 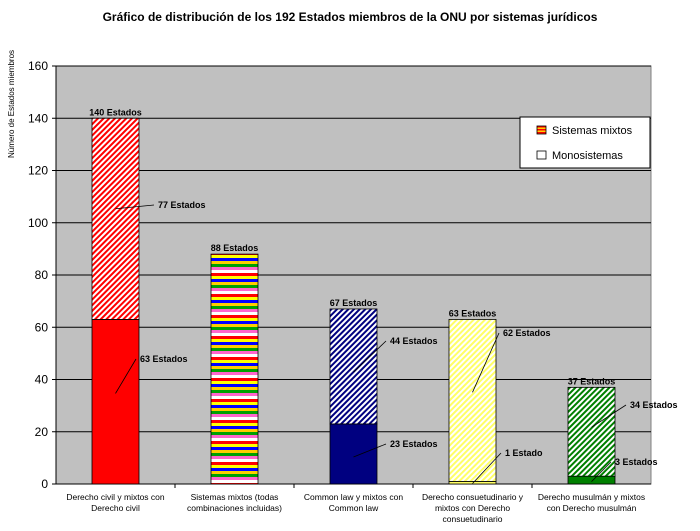 I want to click on mono-label: 3 Estados, so click(x=636, y=462).